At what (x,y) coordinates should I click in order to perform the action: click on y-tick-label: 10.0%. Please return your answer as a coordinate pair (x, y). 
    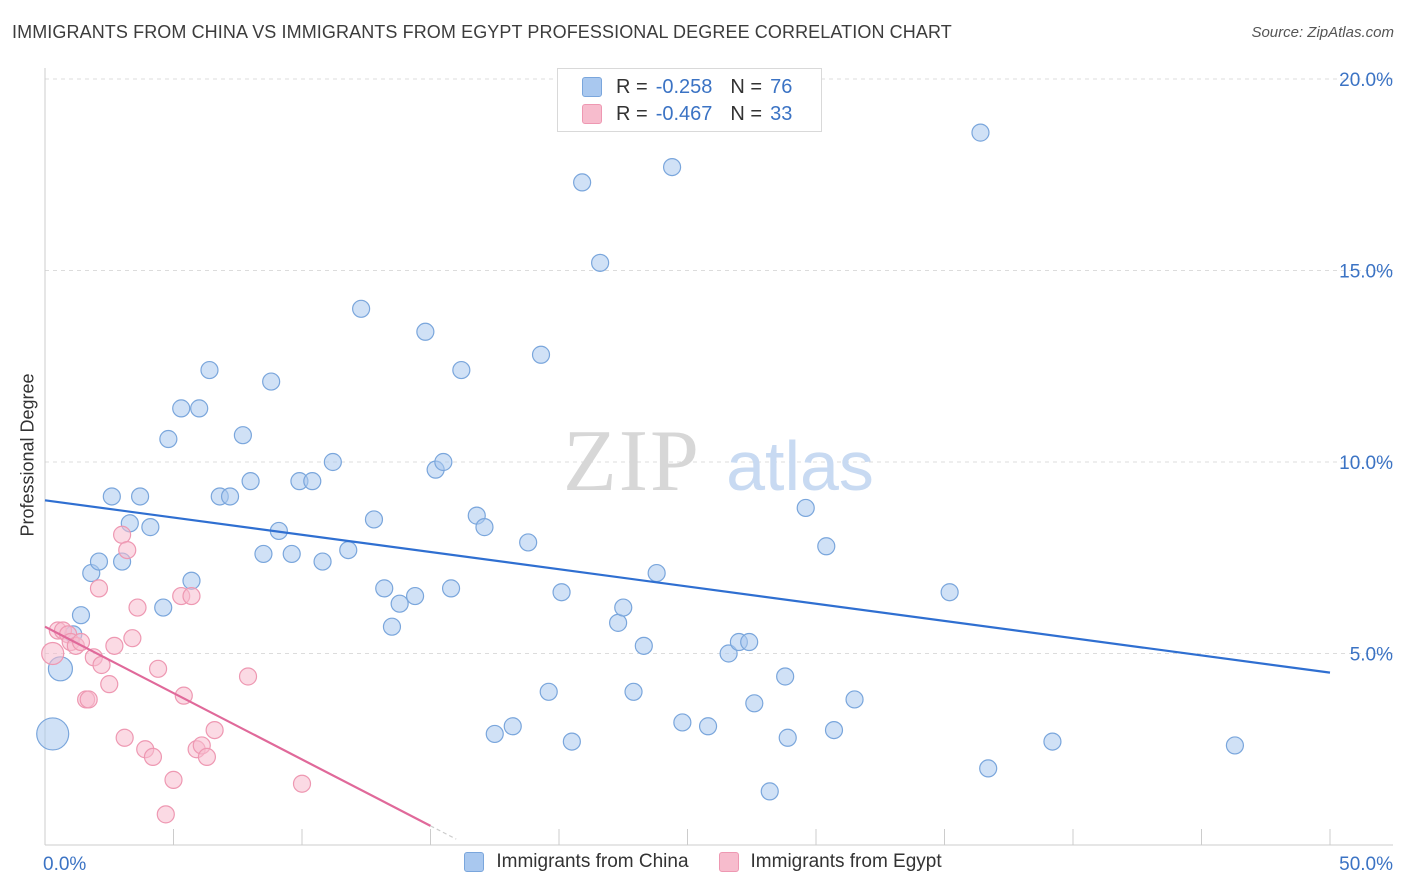
    Looking at the image, I should click on (1366, 463).